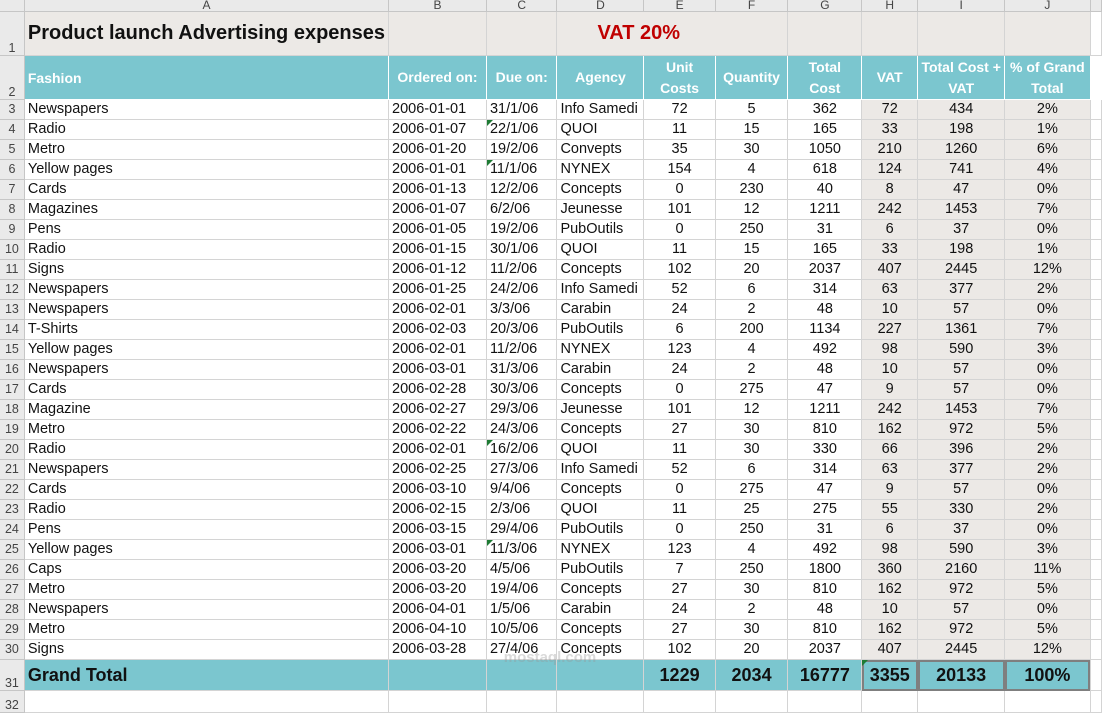  What do you see at coordinates (890, 329) in the screenshot?
I see `cell-vat: 227` at bounding box center [890, 329].